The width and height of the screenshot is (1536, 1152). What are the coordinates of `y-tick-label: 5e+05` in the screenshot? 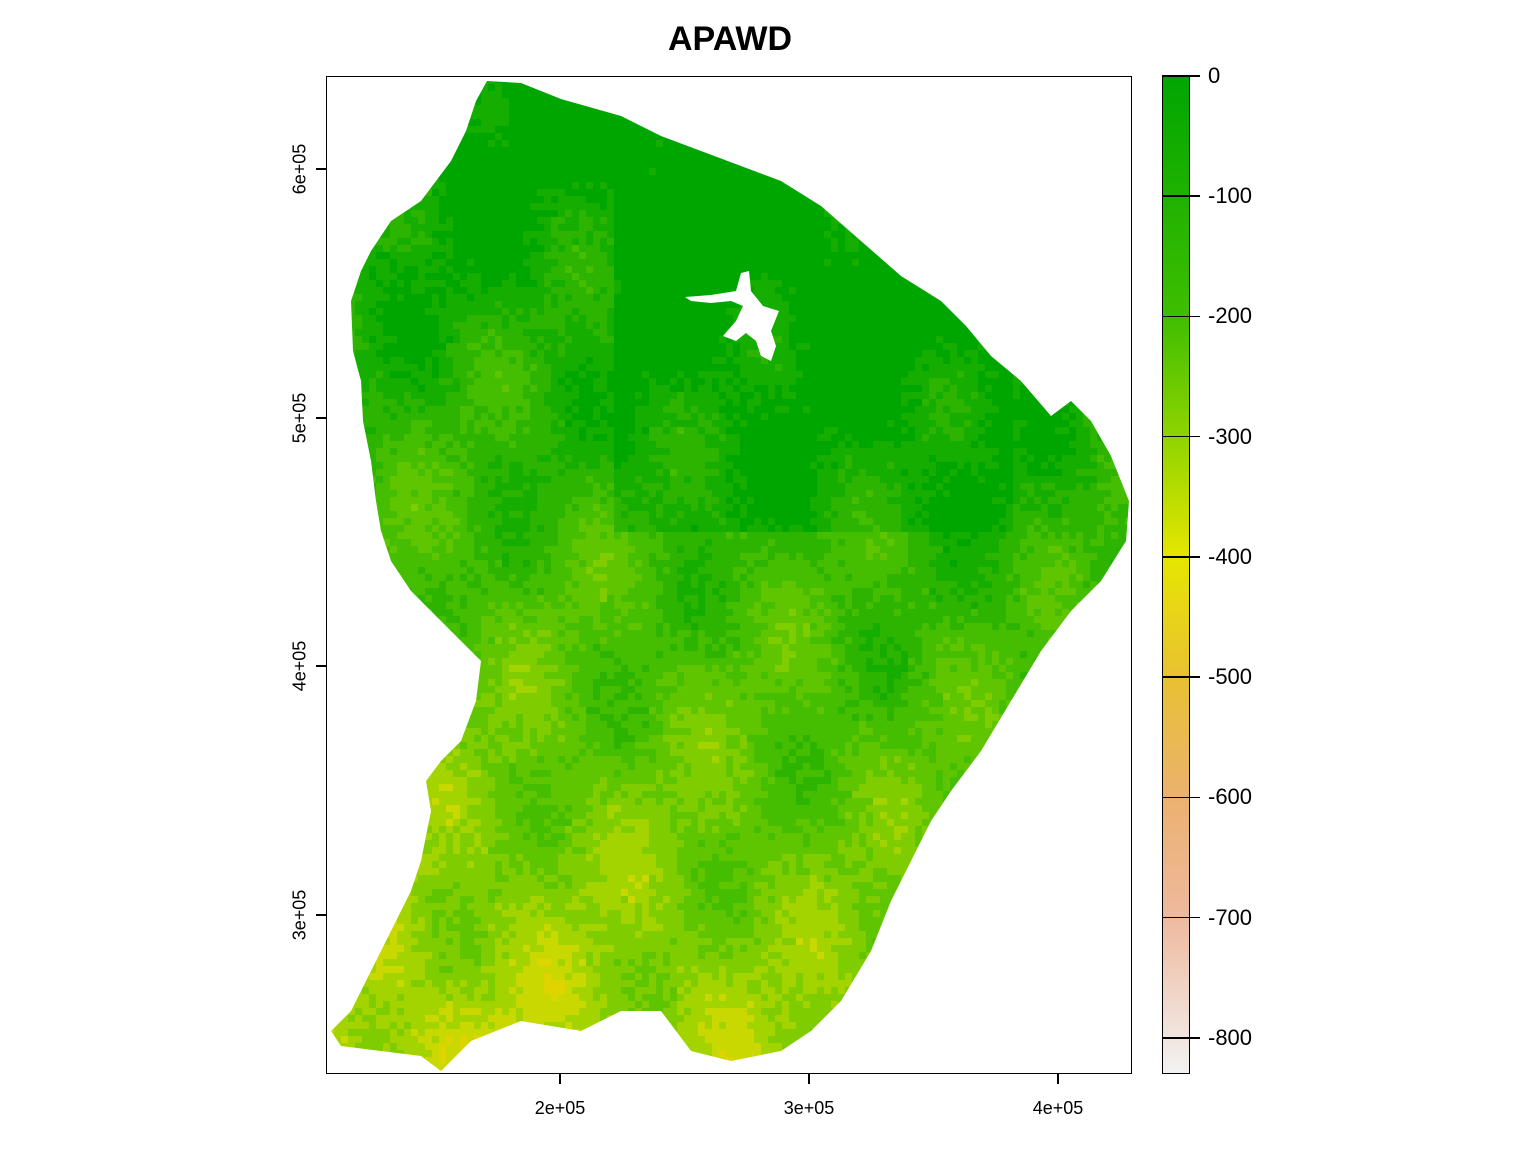 It's located at (299, 418).